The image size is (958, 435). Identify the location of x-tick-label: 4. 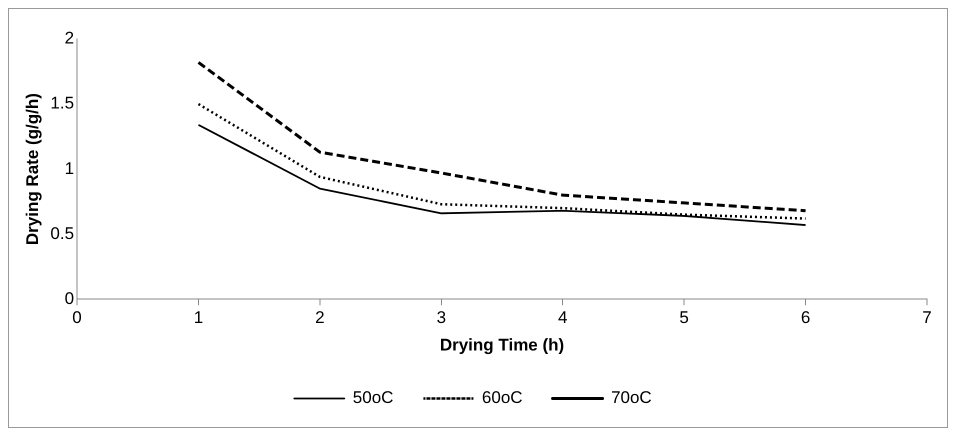
(563, 318).